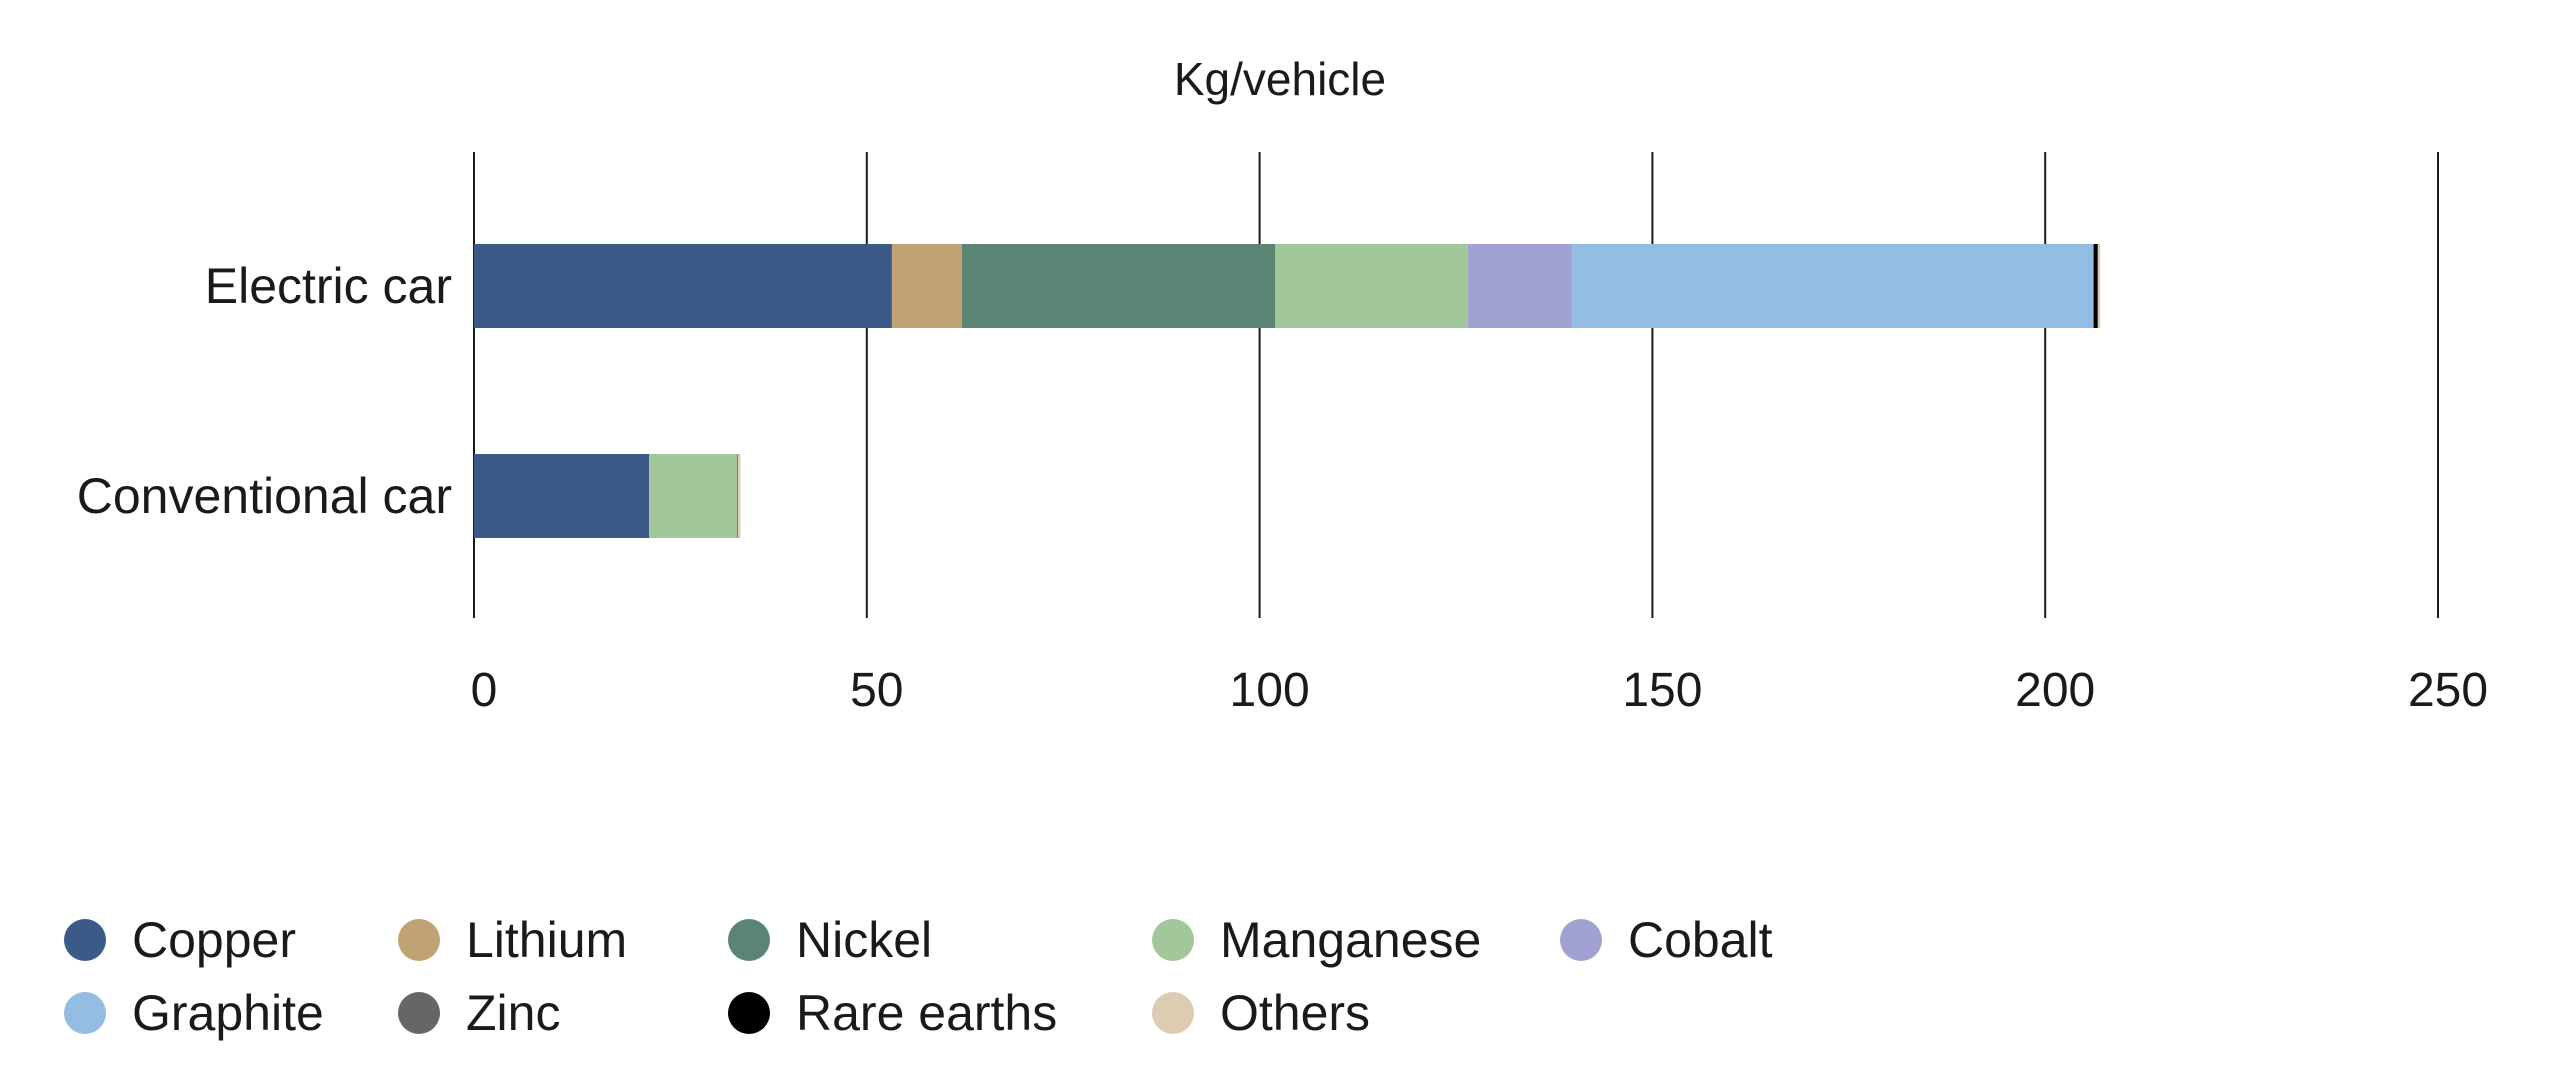 The image size is (2560, 1092). Describe the element at coordinates (749, 1013) in the screenshot. I see `legend-swatch-rare-earths` at that location.